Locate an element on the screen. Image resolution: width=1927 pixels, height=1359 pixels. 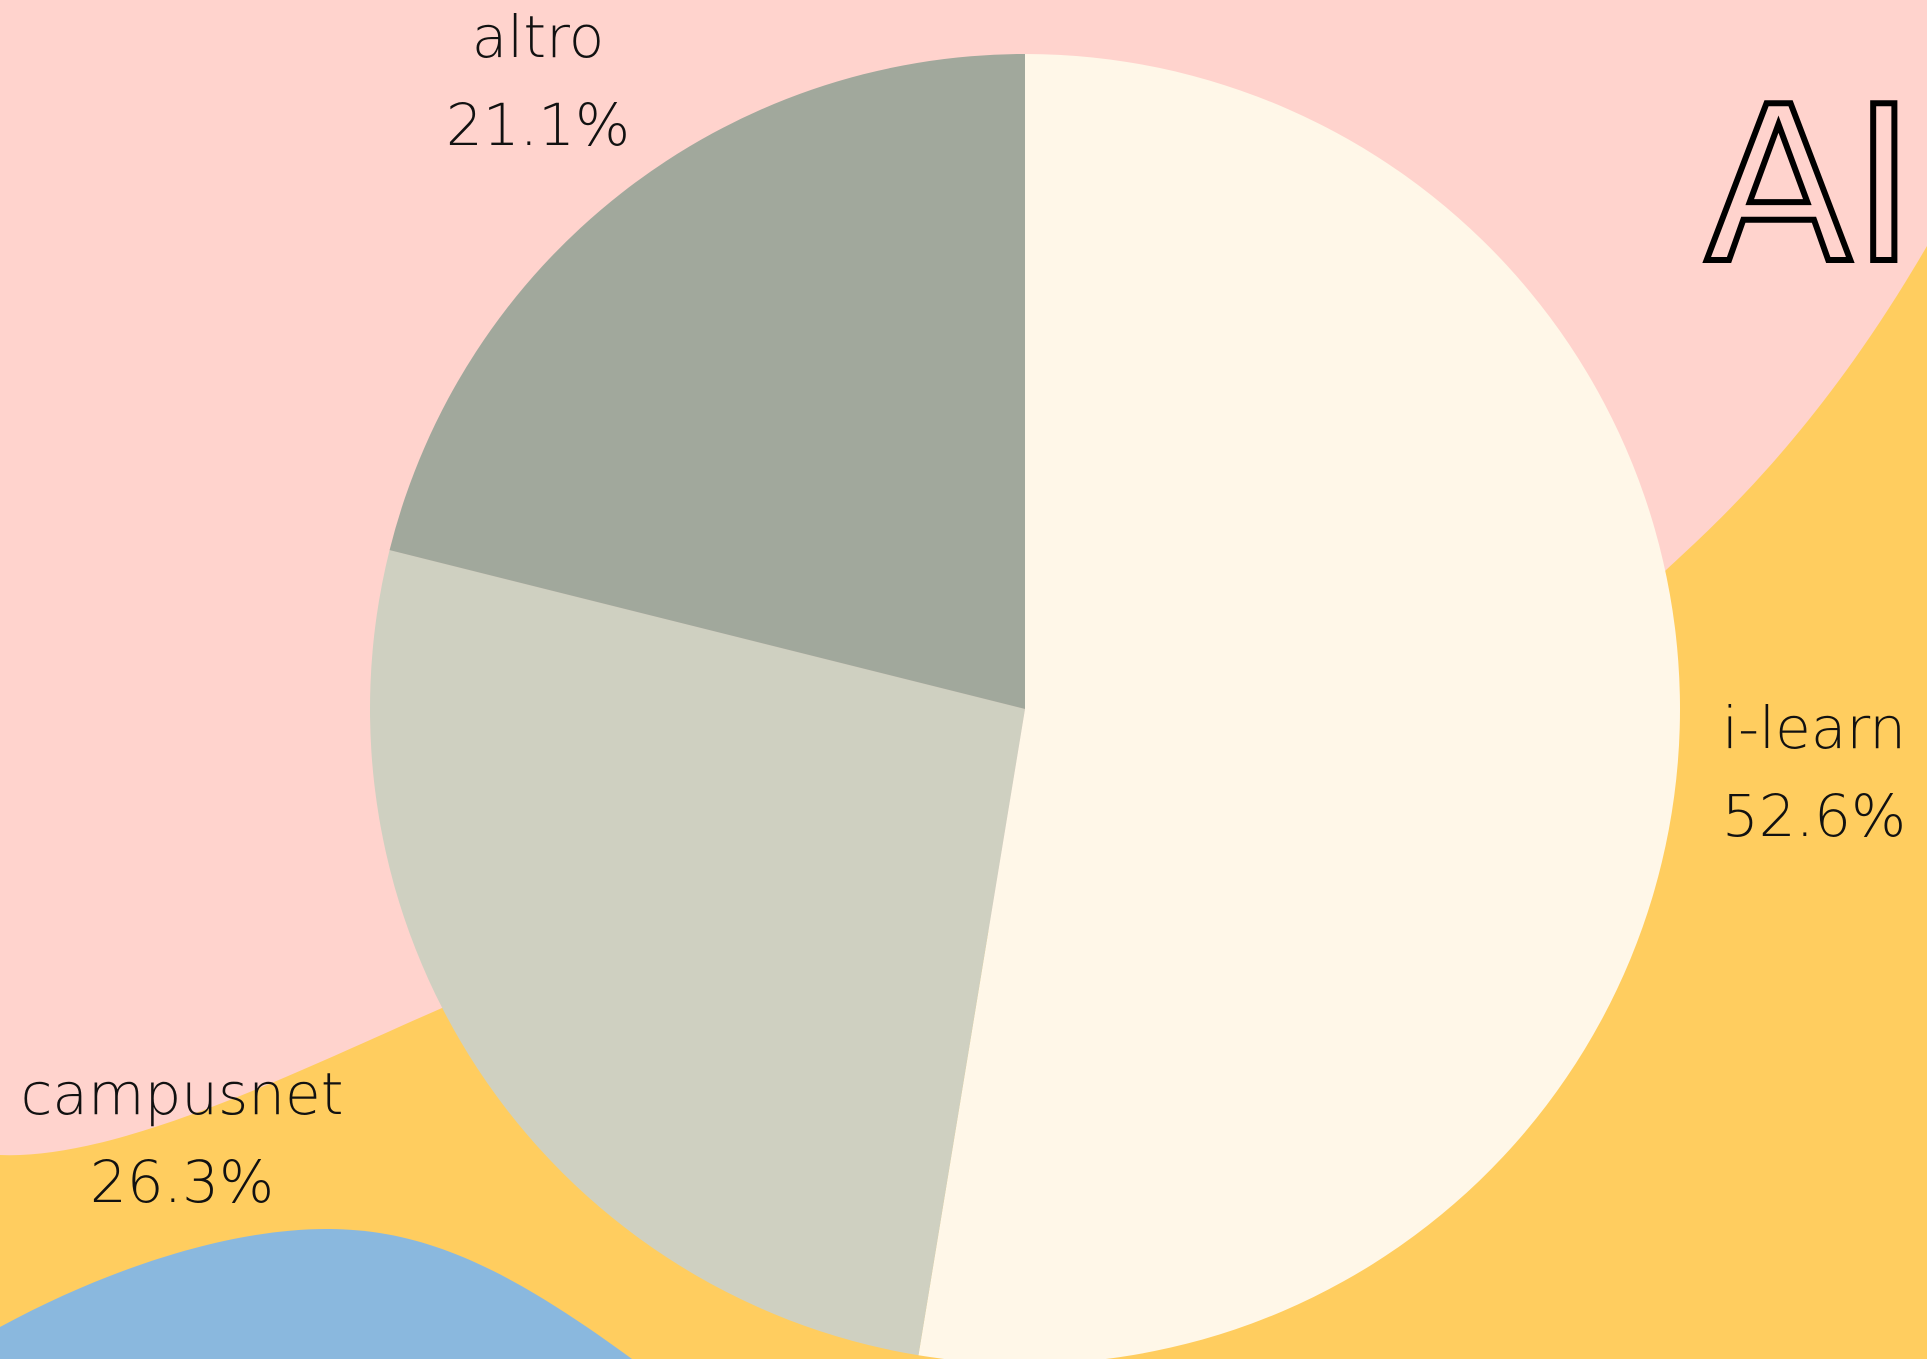
slice-label: altro is located at coordinates (538, 37).